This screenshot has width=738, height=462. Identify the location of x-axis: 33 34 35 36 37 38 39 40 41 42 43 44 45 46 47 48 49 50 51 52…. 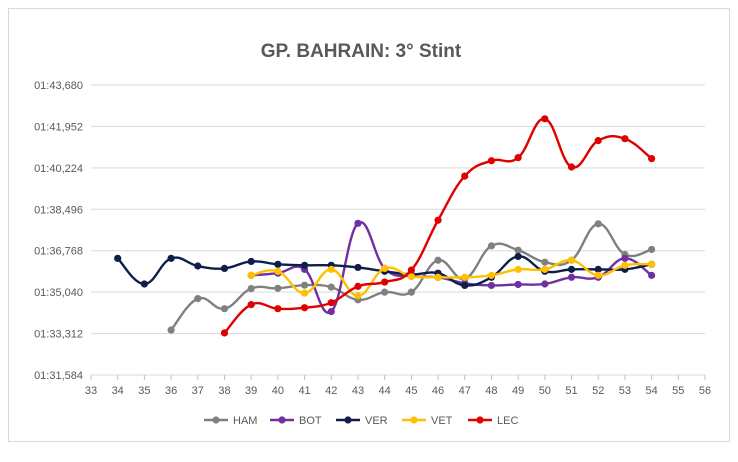
(398, 386).